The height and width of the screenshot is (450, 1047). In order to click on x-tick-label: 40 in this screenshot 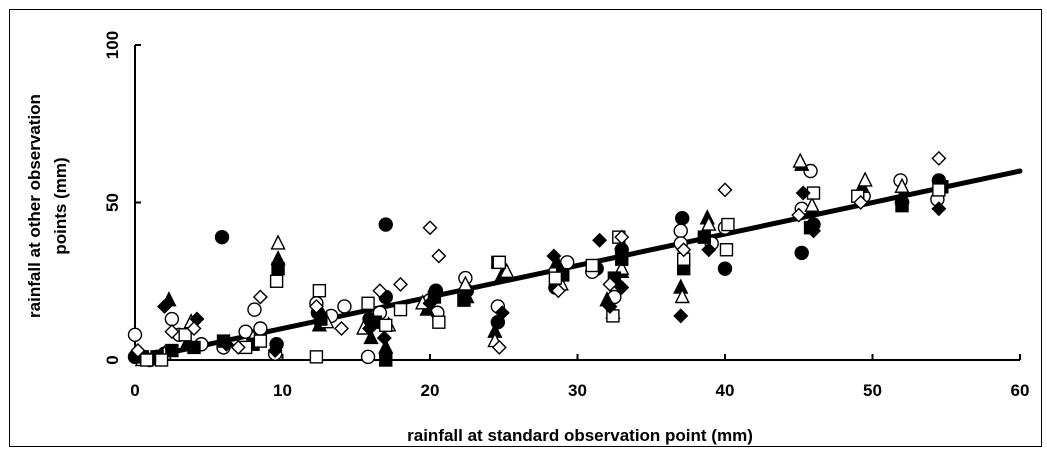, I will do `click(725, 390)`.